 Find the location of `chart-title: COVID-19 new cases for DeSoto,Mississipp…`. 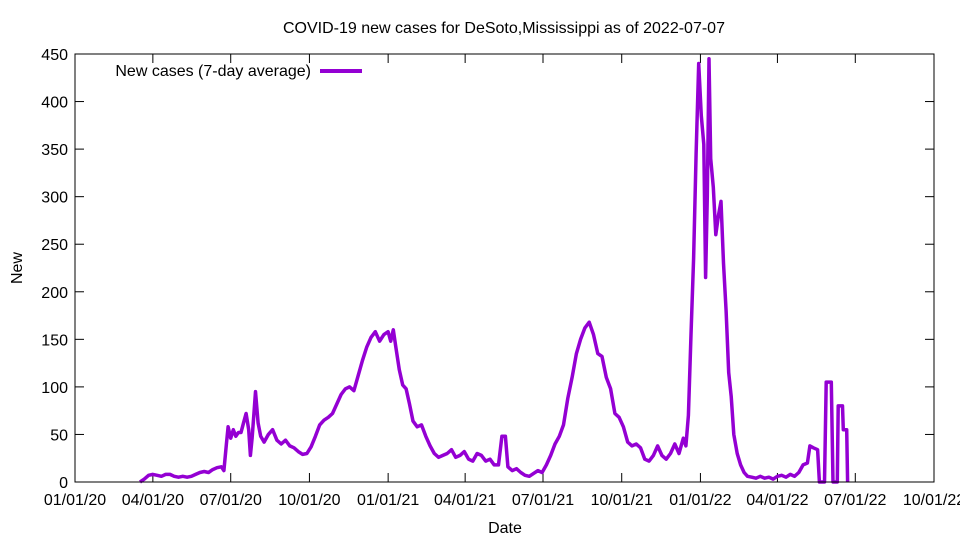

chart-title: COVID-19 new cases for DeSoto,Mississipp… is located at coordinates (504, 28).